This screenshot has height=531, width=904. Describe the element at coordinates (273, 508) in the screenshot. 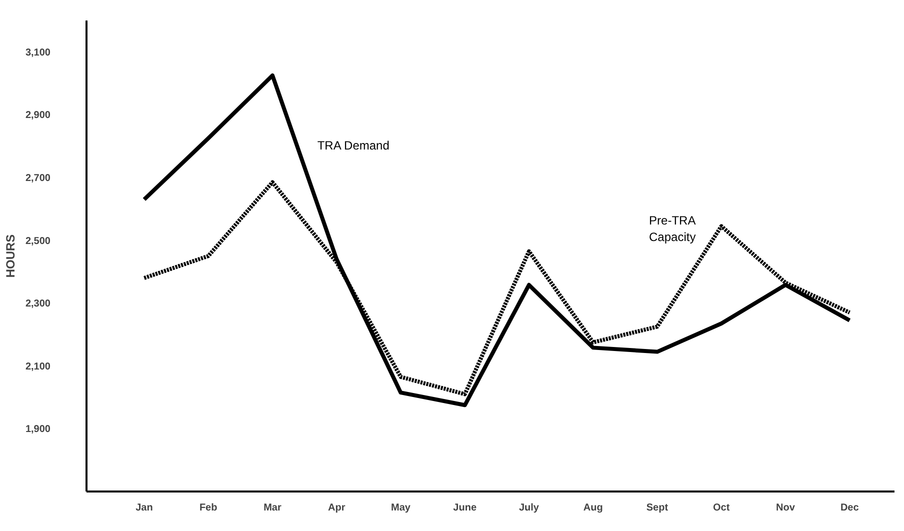

I see `x-tick-label: Mar` at that location.